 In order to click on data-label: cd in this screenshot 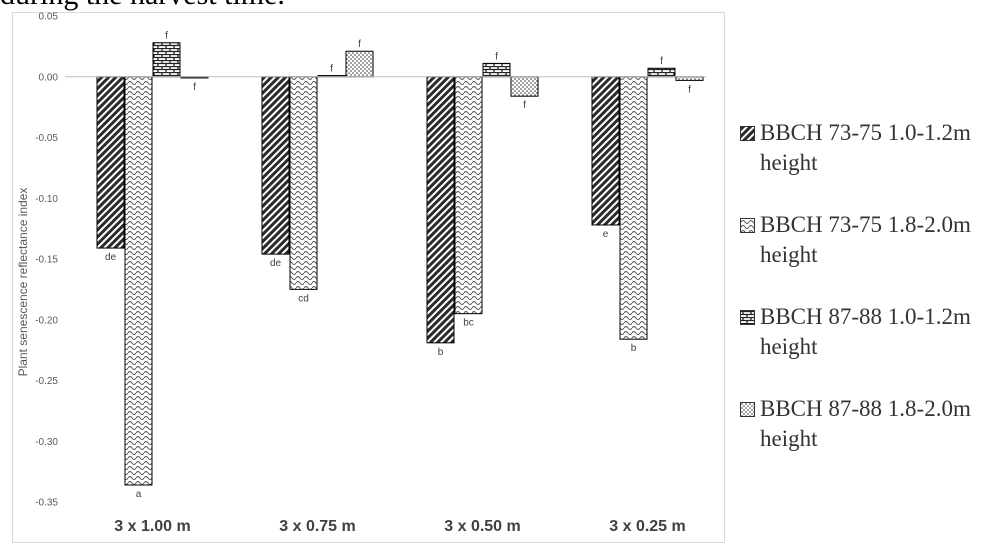, I will do `click(303, 298)`.